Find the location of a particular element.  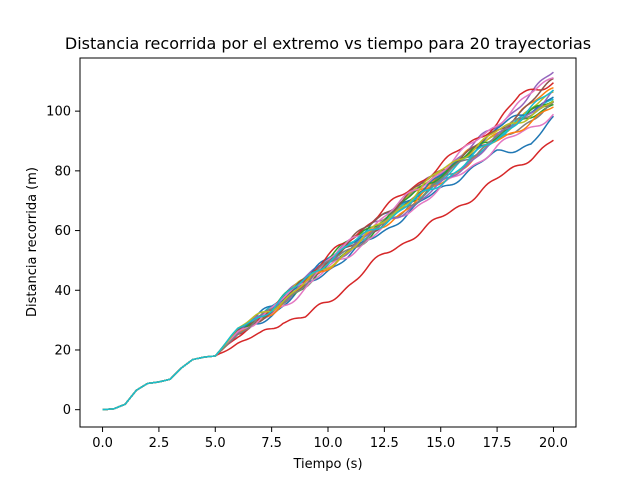

y-tick-label: 60 is located at coordinates (62, 231).